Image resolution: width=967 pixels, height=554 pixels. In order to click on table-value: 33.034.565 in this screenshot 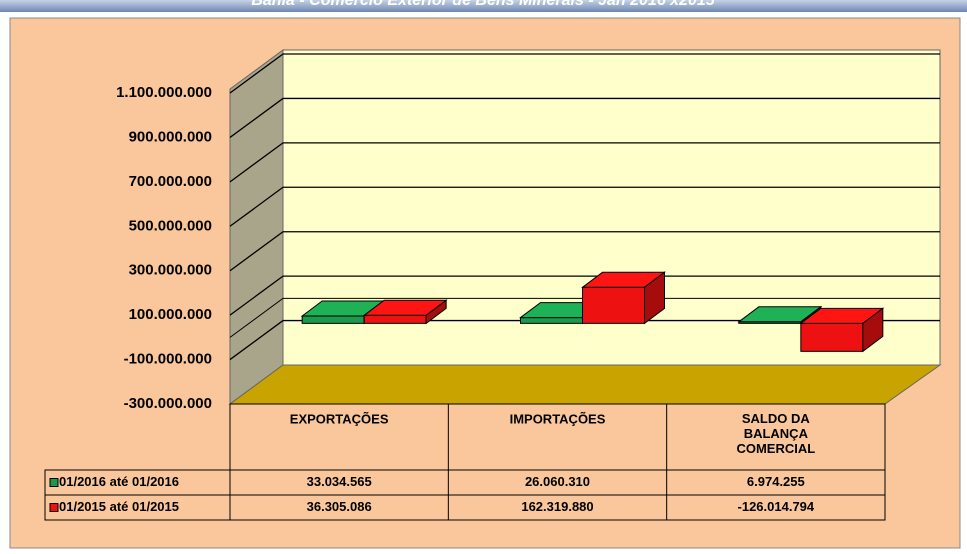, I will do `click(339, 481)`.